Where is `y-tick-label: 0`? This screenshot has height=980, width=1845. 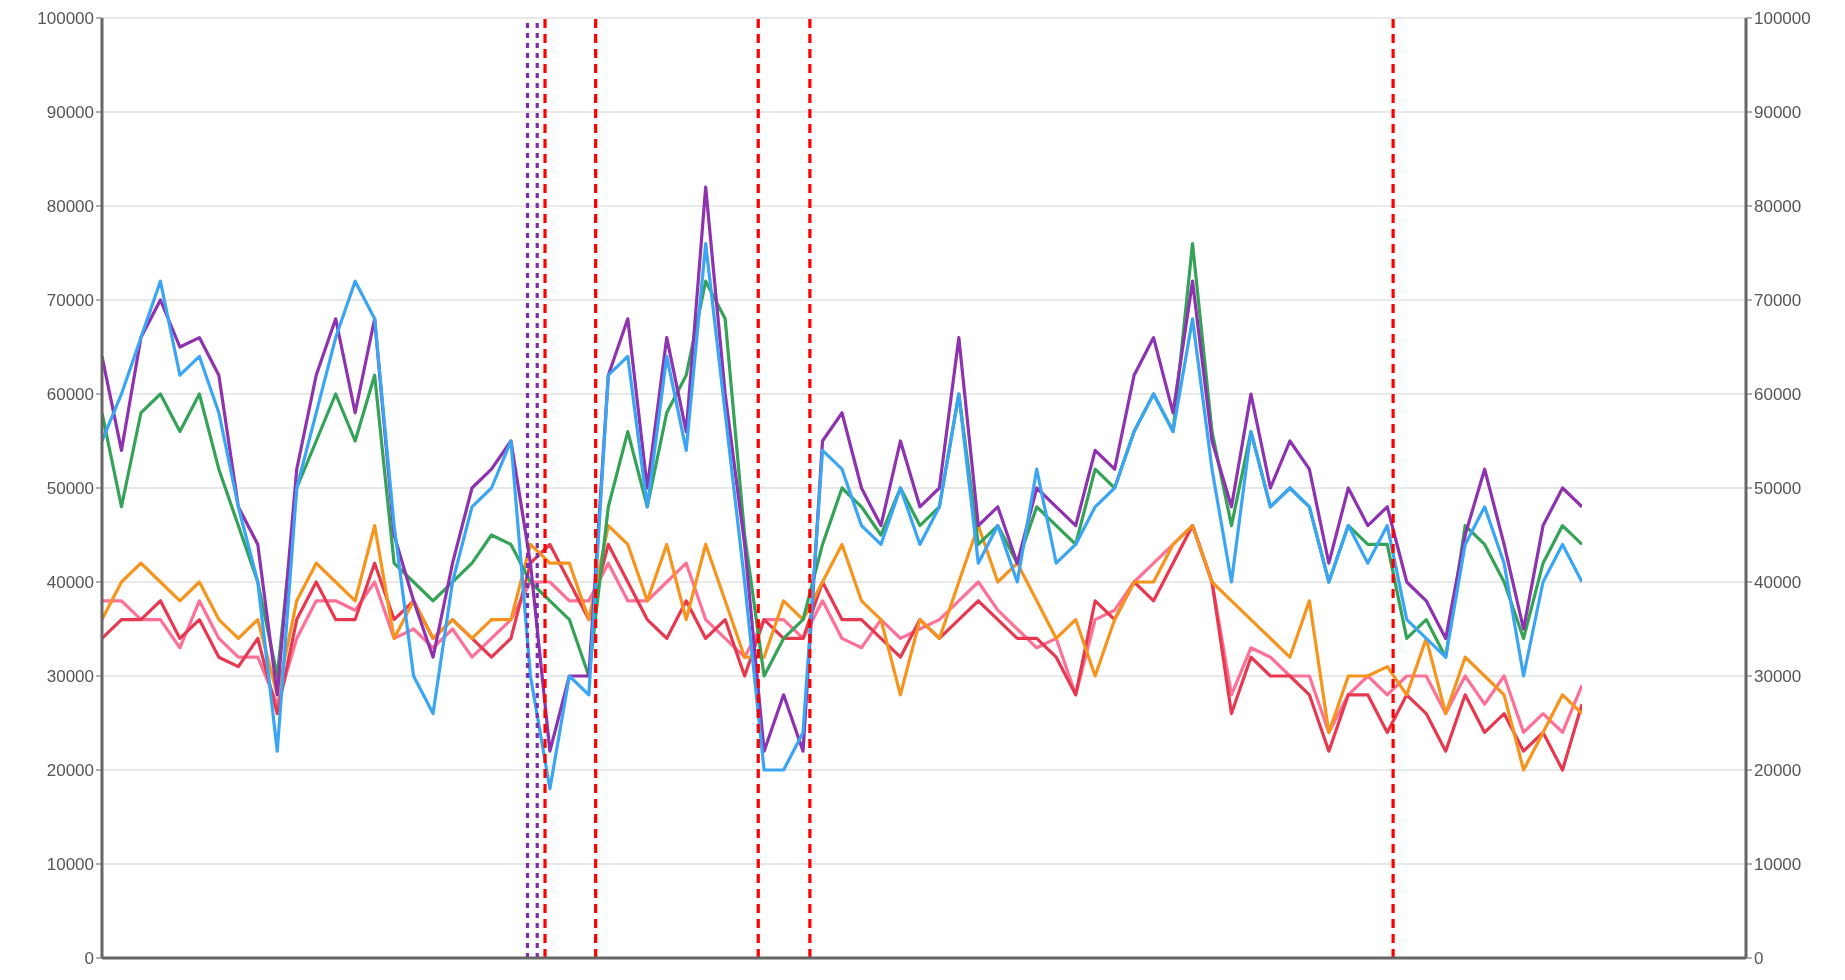
y-tick-label: 0 is located at coordinates (89, 959).